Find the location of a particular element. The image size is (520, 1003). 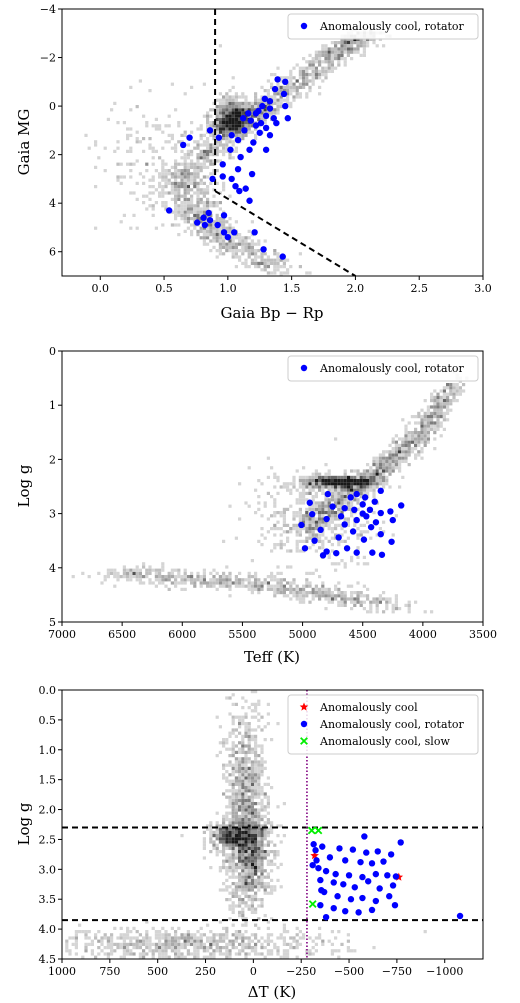

deltat-y-tick-label: 3.0 is located at coordinates (48, 869).